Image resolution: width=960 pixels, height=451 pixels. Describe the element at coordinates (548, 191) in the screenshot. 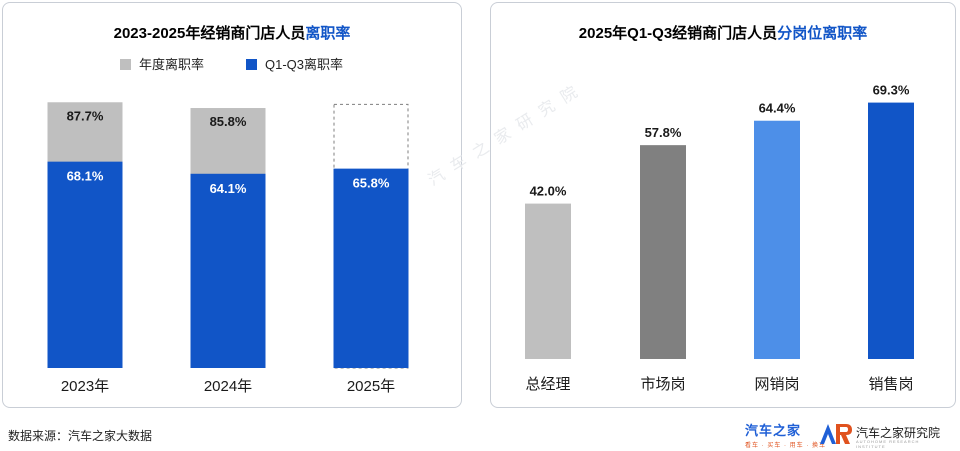

I see `label-role-1: 42.0%` at that location.